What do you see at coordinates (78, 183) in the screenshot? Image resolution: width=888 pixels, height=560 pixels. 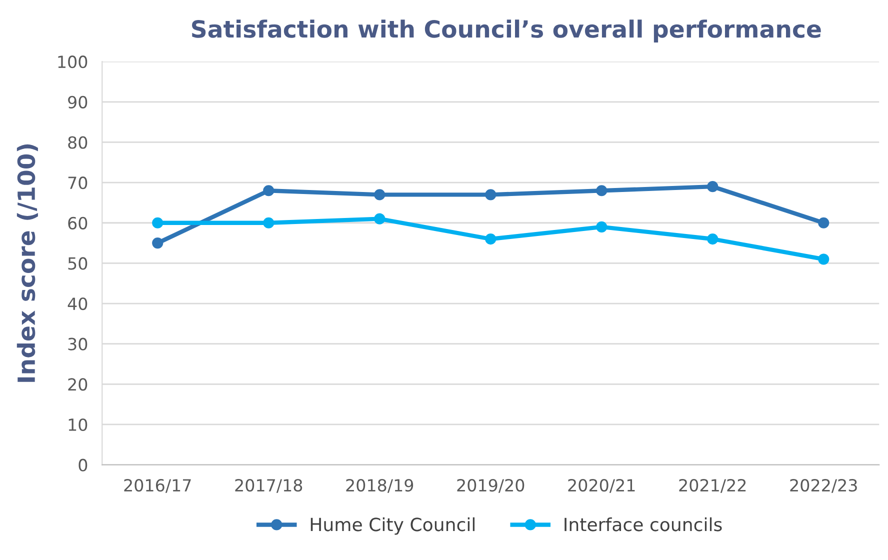 I see `y-tick-label: 70` at bounding box center [78, 183].